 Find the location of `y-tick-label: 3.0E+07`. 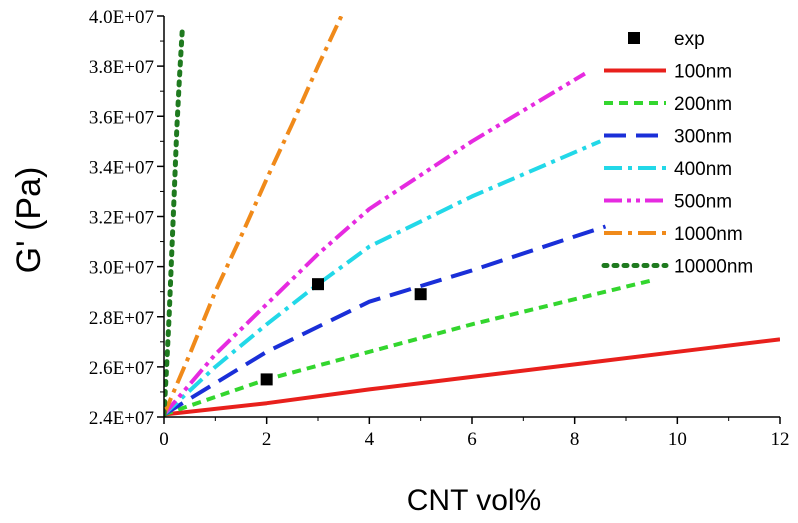

y-tick-label: 3.0E+07 is located at coordinates (121, 268).